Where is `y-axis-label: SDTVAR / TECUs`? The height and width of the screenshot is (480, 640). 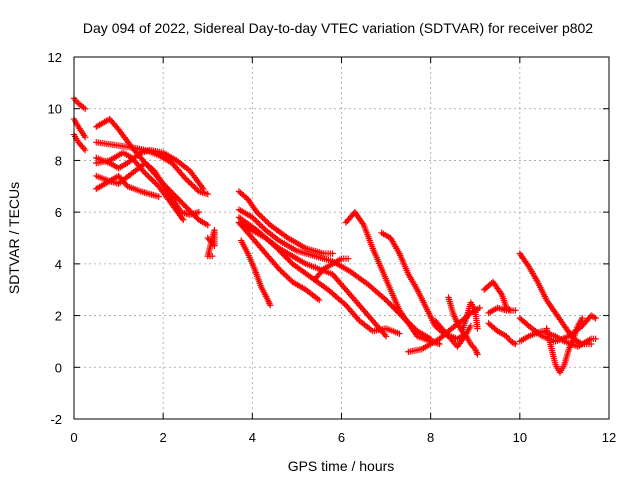 y-axis-label: SDTVAR / TECUs is located at coordinates (14, 238).